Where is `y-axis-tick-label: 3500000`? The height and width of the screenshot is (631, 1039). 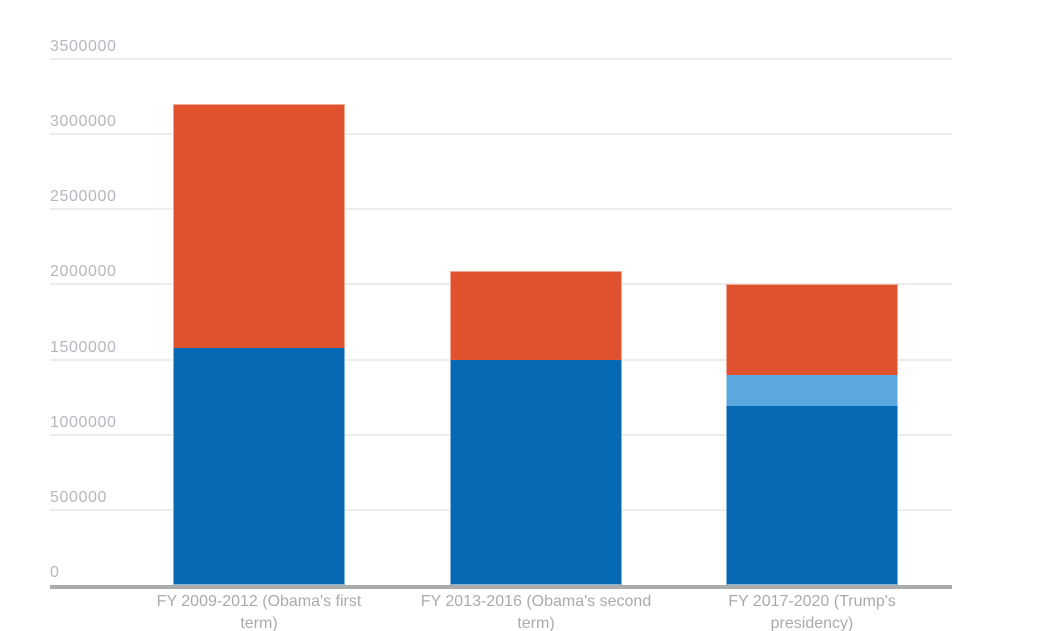
y-axis-tick-label: 3500000 is located at coordinates (83, 46).